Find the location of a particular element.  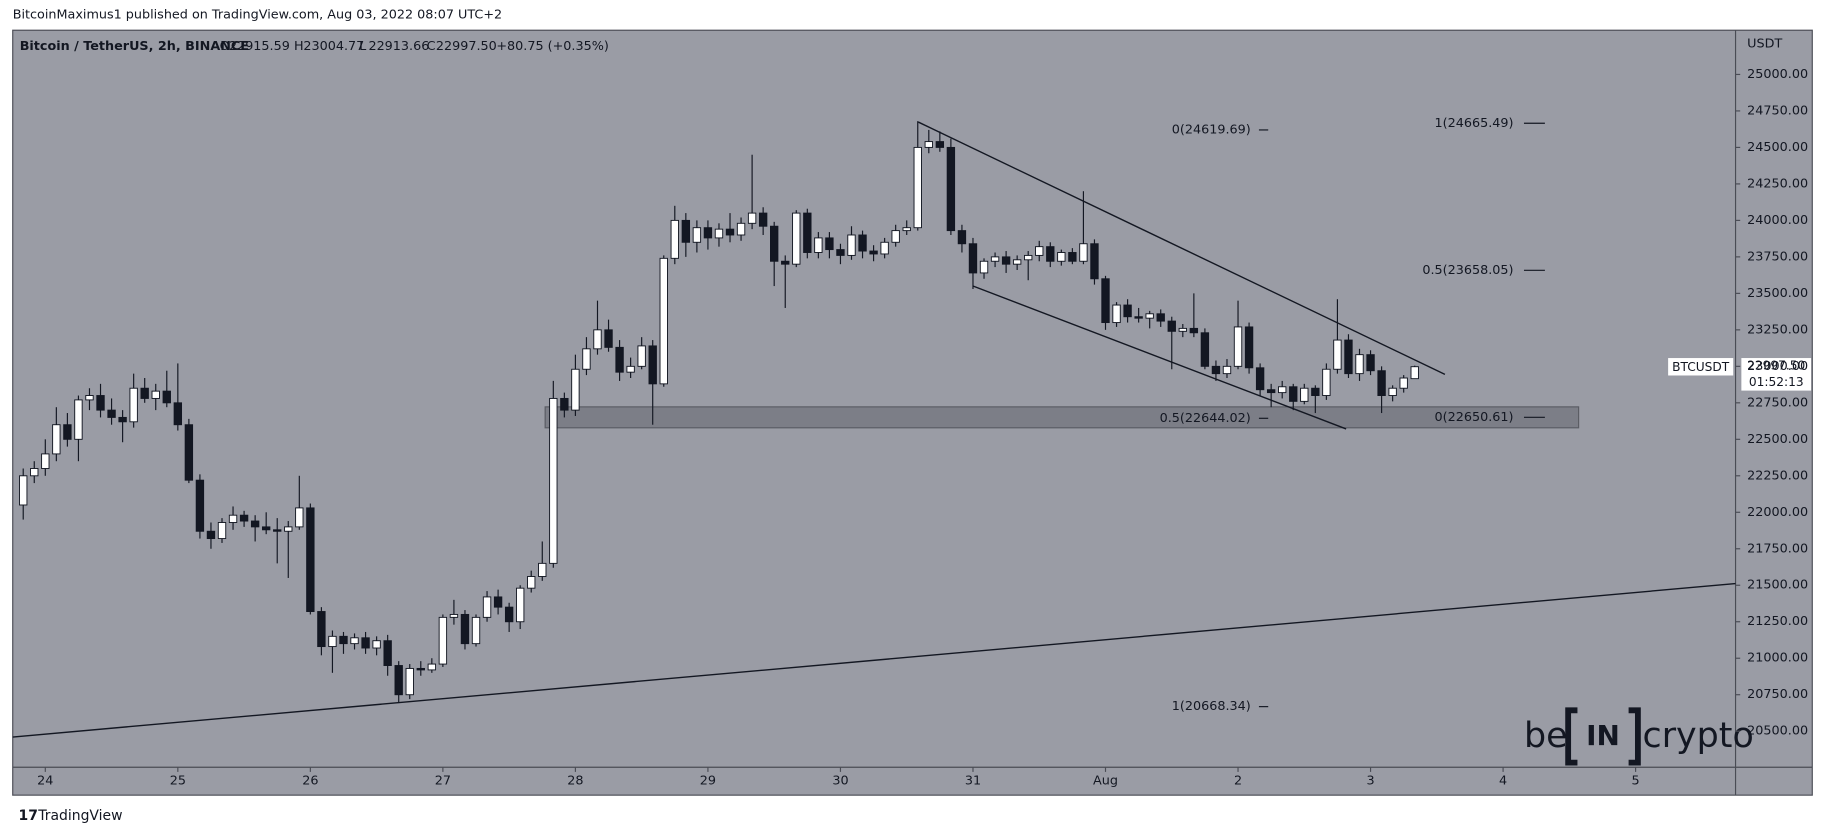

support-zone is located at coordinates (1062, 417).